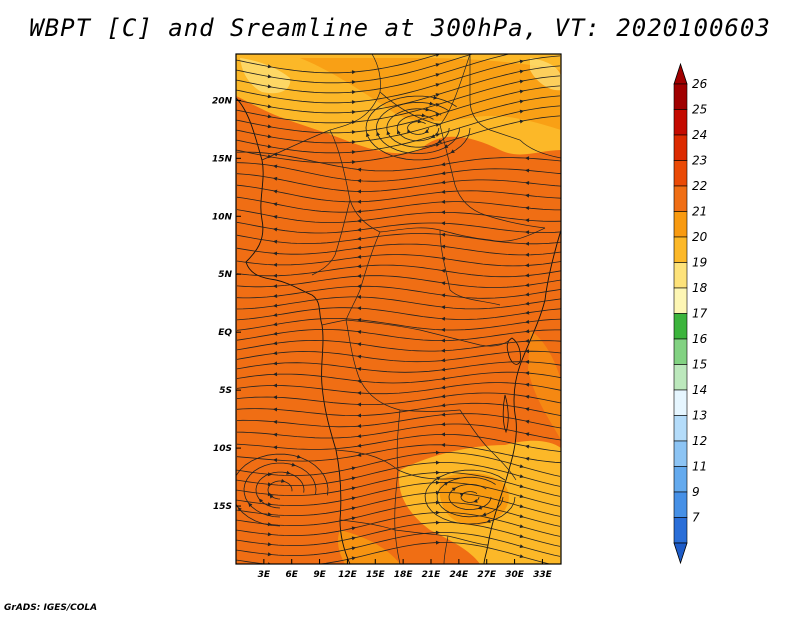 Image resolution: width=800 pixels, height=618 pixels. I want to click on lon-tick-label: 12E, so click(348, 575).